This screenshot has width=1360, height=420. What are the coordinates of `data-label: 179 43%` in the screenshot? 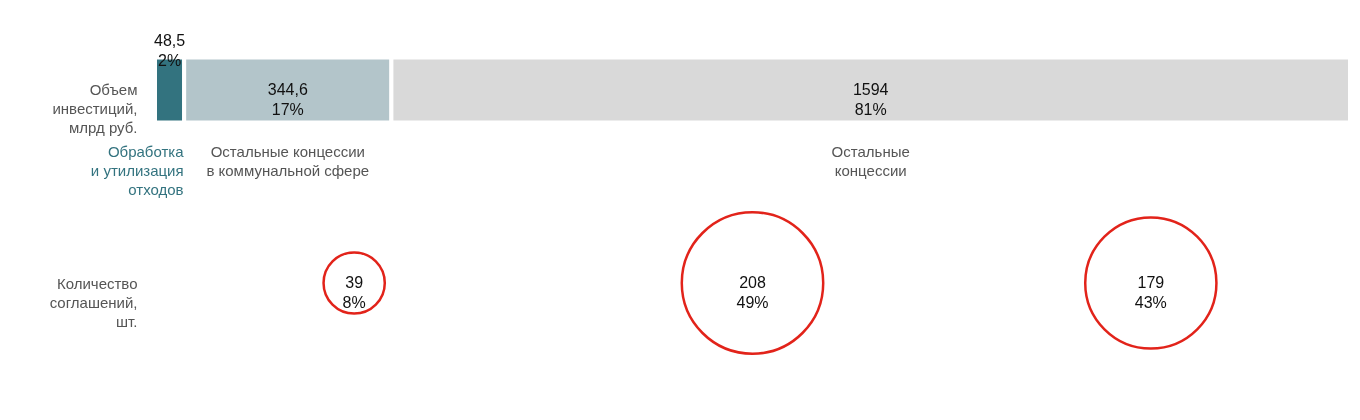 It's located at (1150, 292).